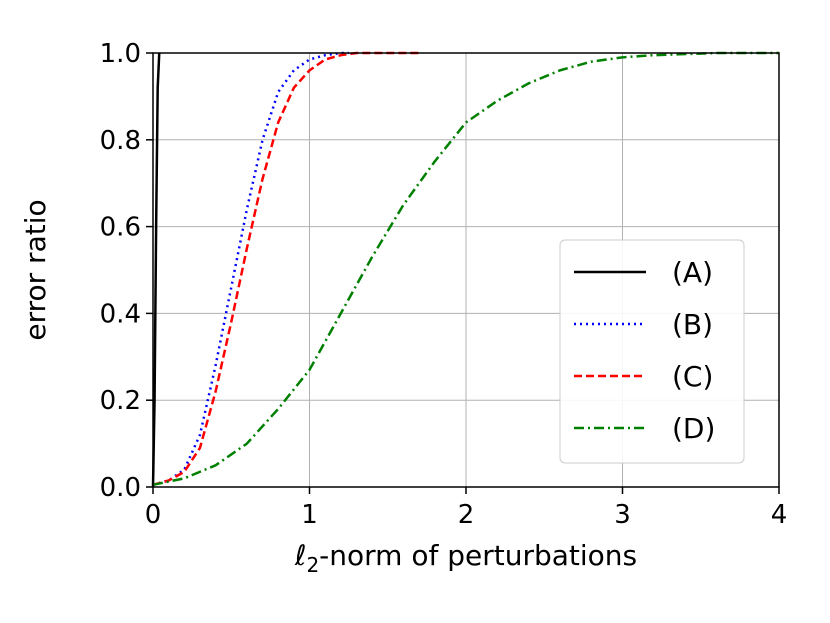 This screenshot has height=623, width=830. What do you see at coordinates (693, 428) in the screenshot?
I see `legend-label: (D)` at bounding box center [693, 428].